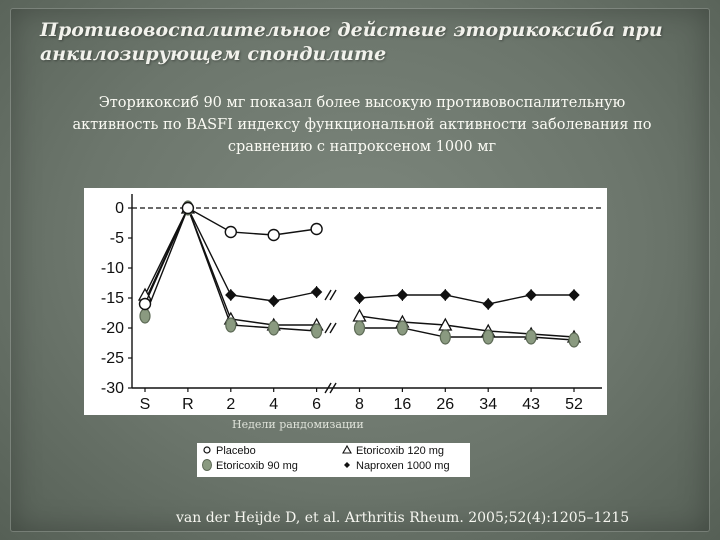  What do you see at coordinates (316, 404) in the screenshot?
I see `x-tick-label: 6` at bounding box center [316, 404].